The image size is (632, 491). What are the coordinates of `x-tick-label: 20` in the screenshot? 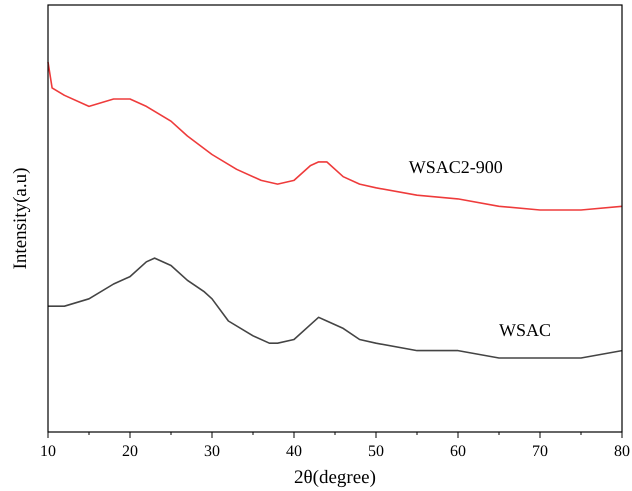 It's located at (130, 451).